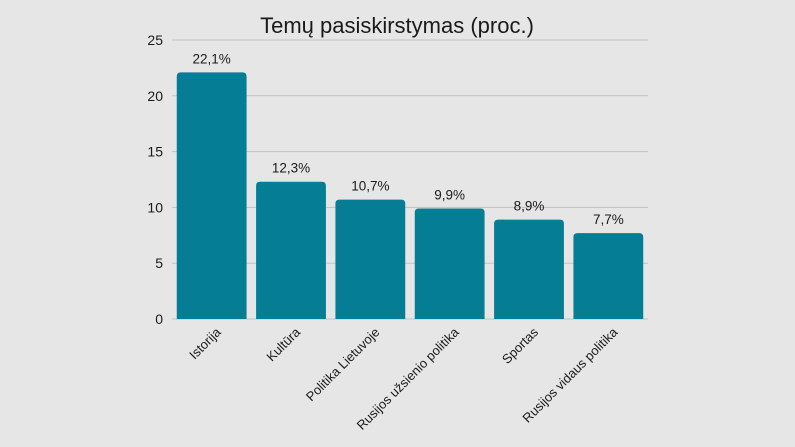  I want to click on data-label: 7,7%, so click(608, 219).